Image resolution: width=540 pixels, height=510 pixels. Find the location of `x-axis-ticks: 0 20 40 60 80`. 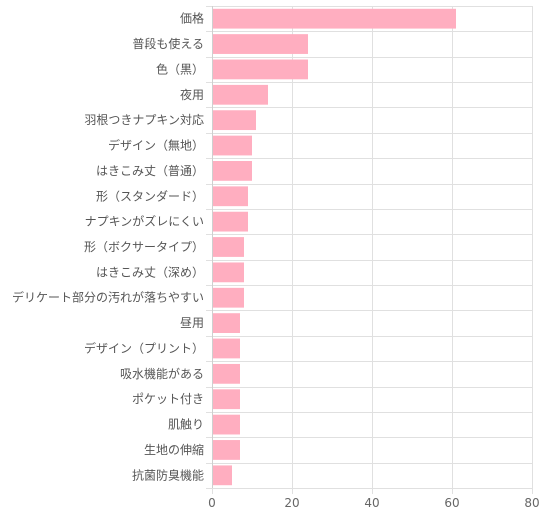

x-axis-ticks: 0 20 40 60 80 is located at coordinates (373, 503).